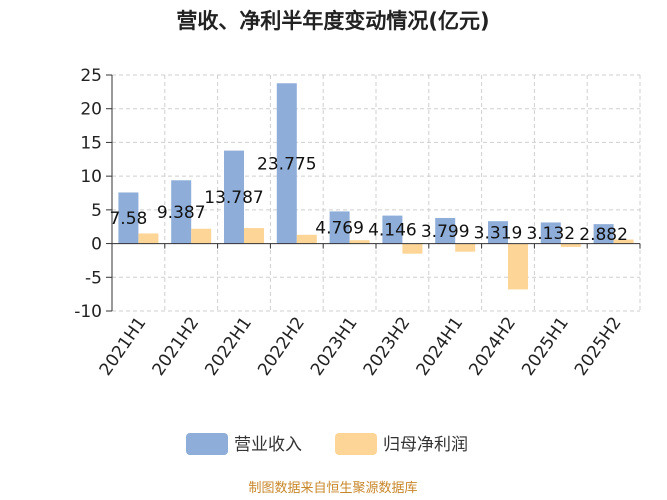  What do you see at coordinates (176, 346) in the screenshot?
I see `x-tick-label: 2021H2` at bounding box center [176, 346].